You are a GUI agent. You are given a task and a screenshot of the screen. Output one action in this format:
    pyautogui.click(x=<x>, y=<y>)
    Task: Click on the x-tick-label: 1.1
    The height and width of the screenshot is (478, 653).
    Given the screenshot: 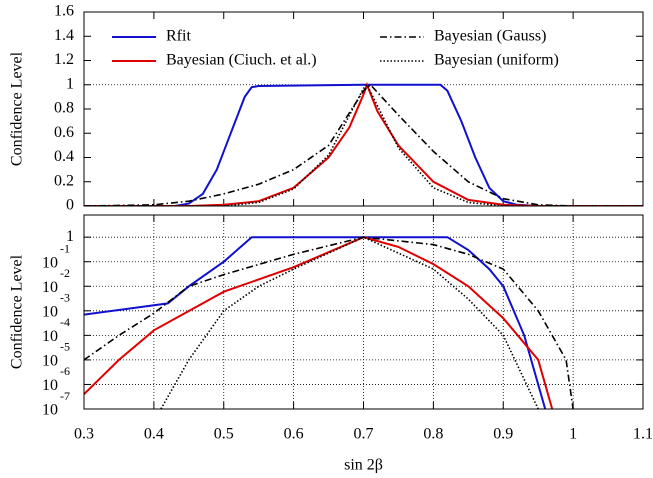 What is the action you would take?
    pyautogui.click(x=643, y=434)
    